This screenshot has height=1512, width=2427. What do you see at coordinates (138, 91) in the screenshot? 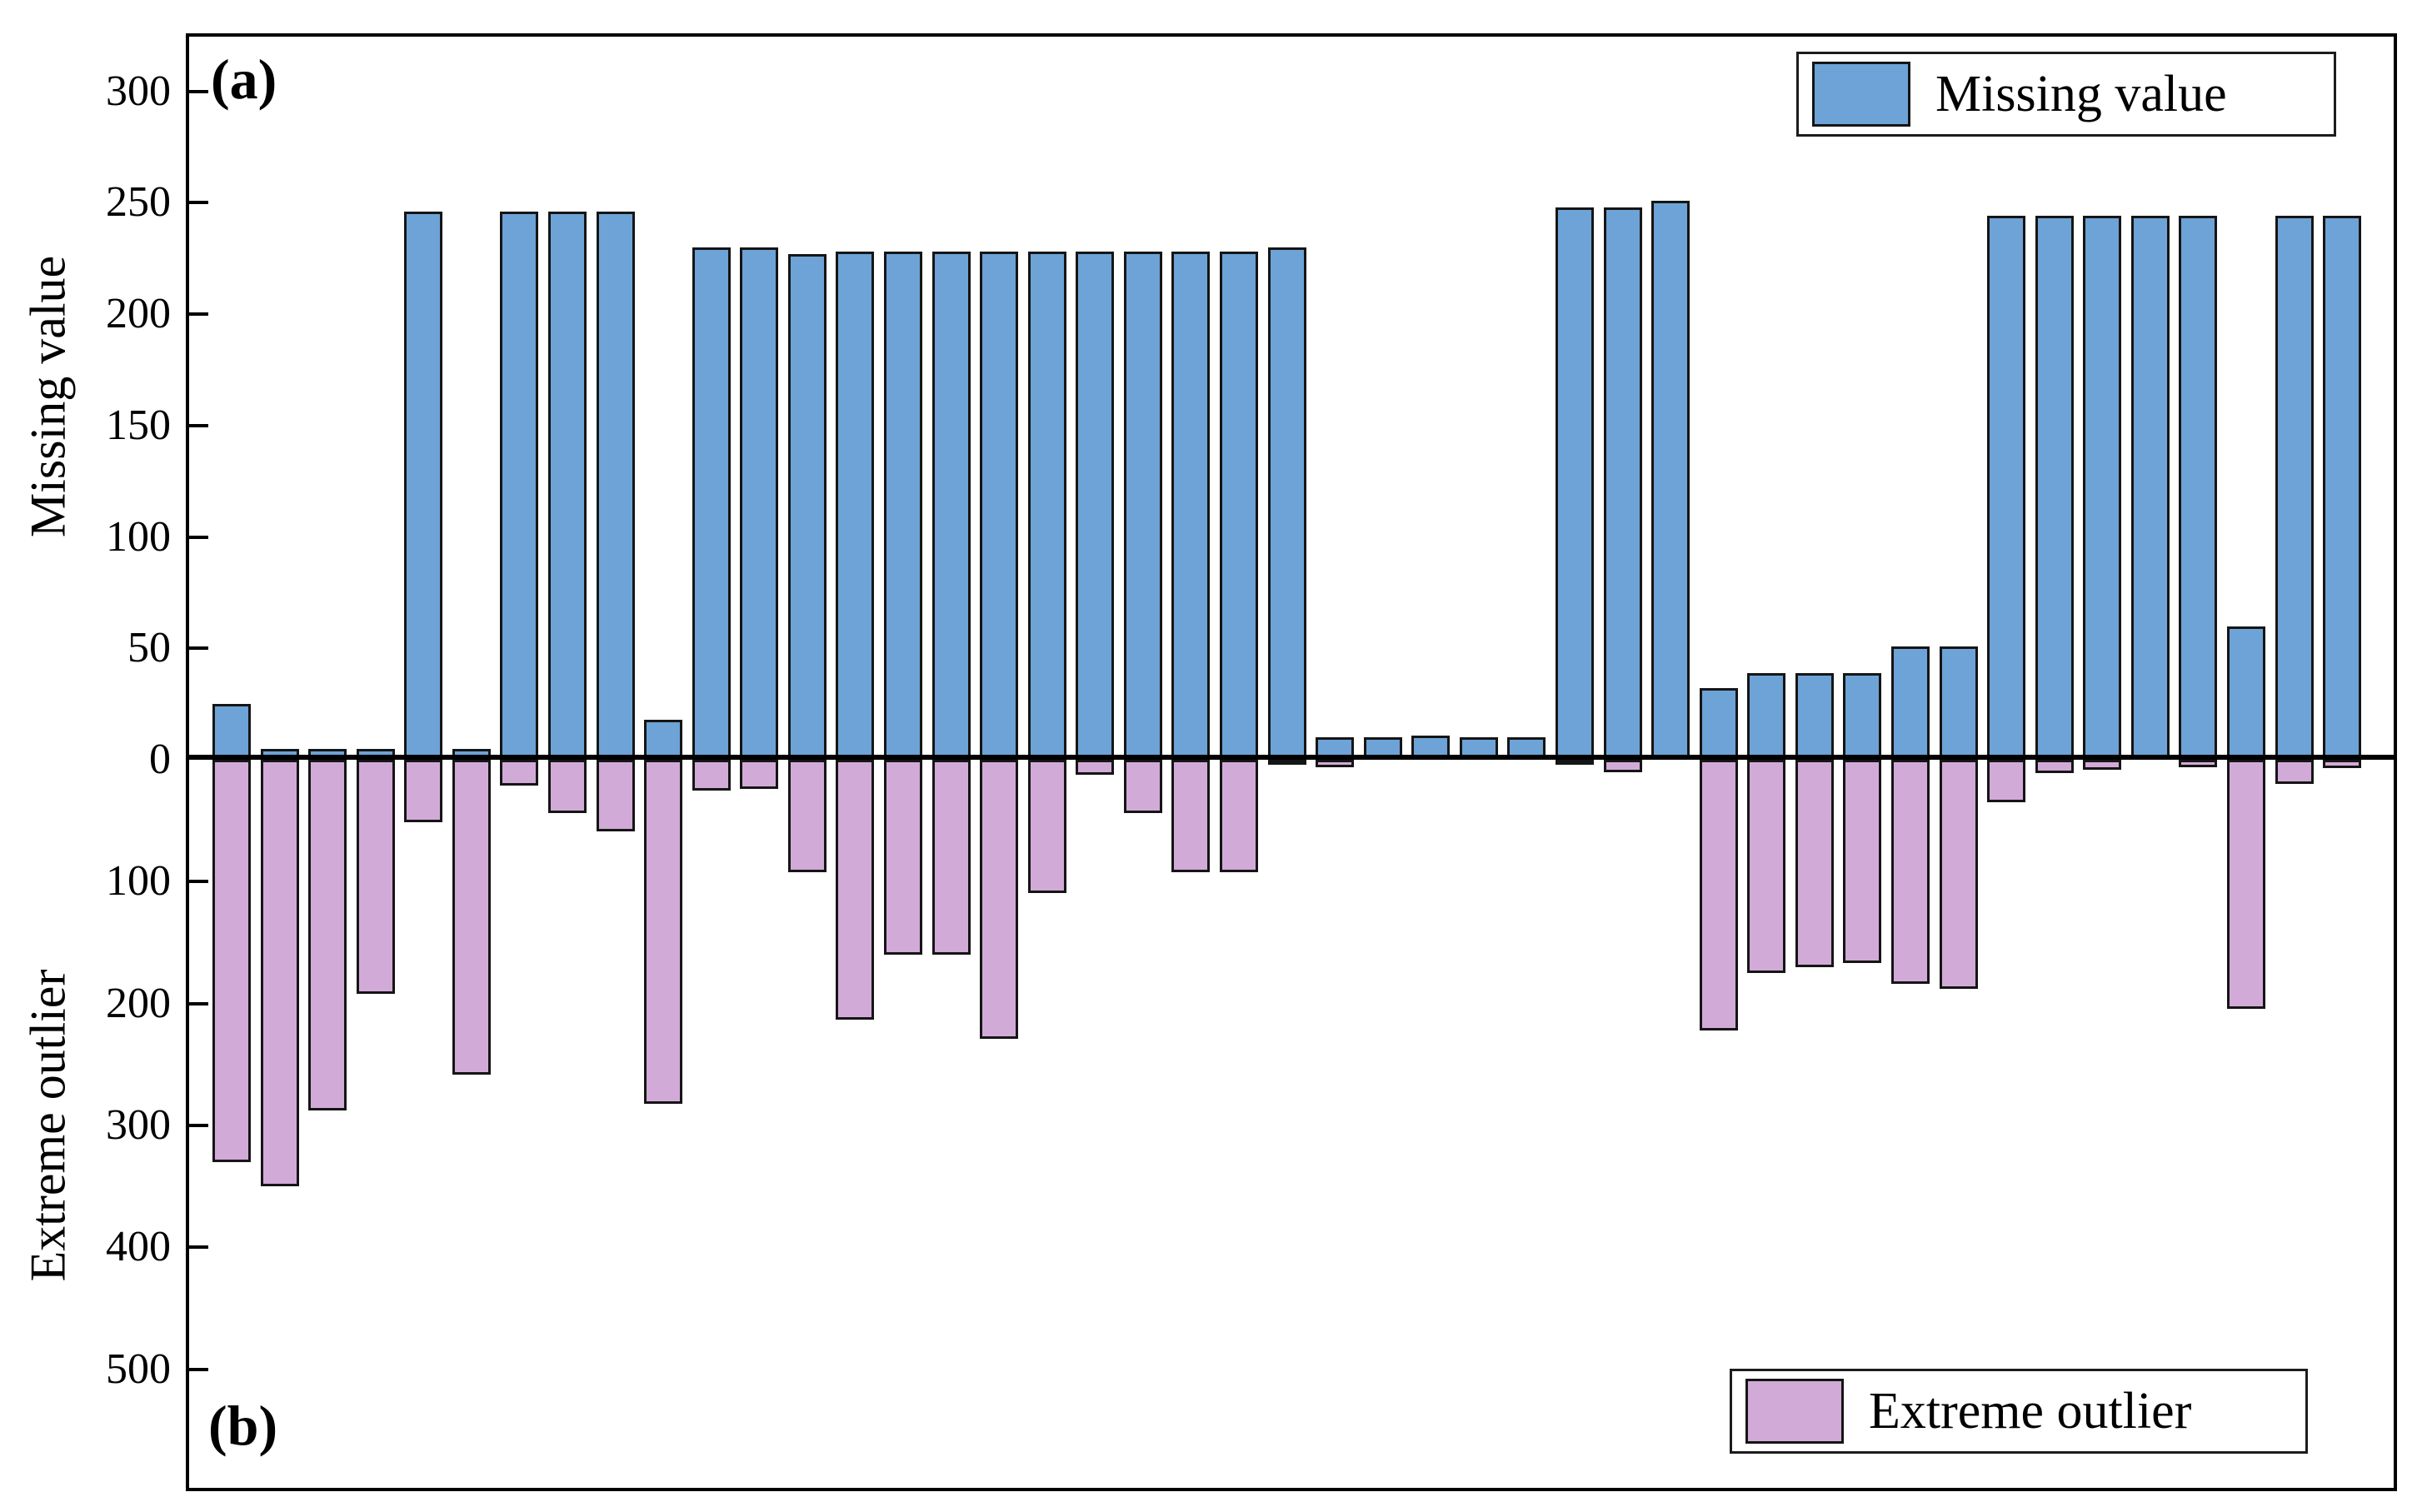
I see `y-tick-label: 300` at bounding box center [138, 91].